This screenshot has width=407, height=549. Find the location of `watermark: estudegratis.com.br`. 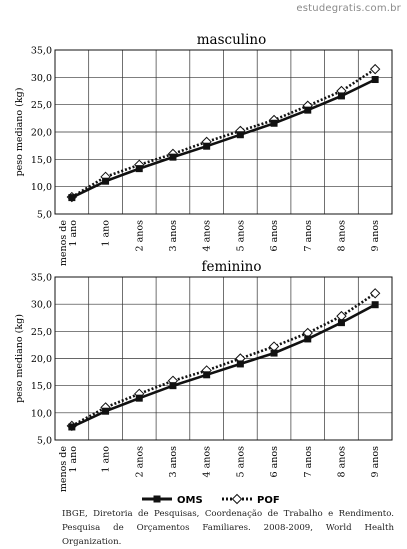

watermark: estudegratis.com.br is located at coordinates (348, 8).